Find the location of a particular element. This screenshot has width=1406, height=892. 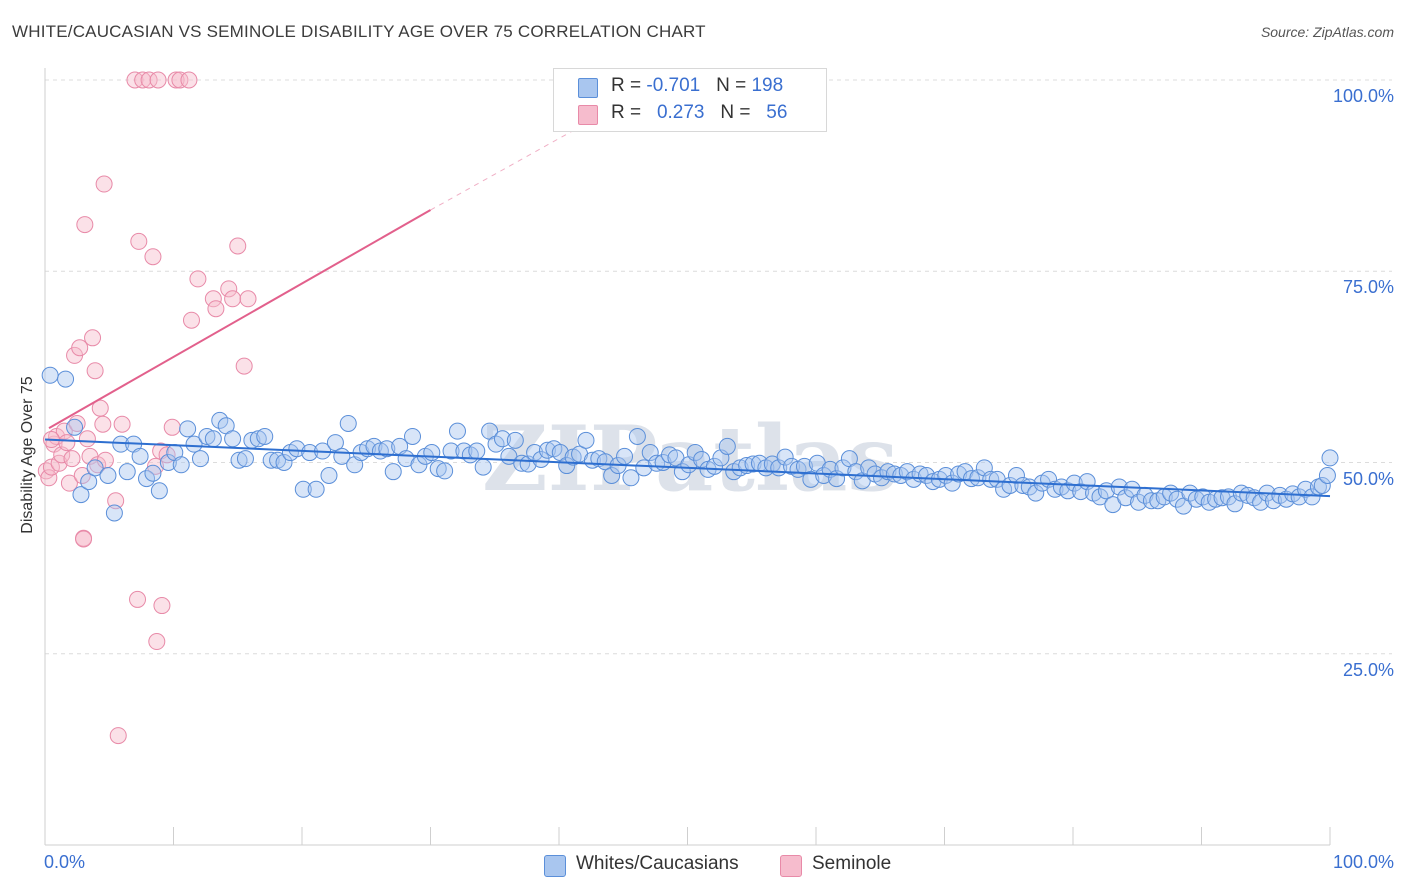

y-axis-label: Disability Age Over 75 is located at coordinates (27, 455).